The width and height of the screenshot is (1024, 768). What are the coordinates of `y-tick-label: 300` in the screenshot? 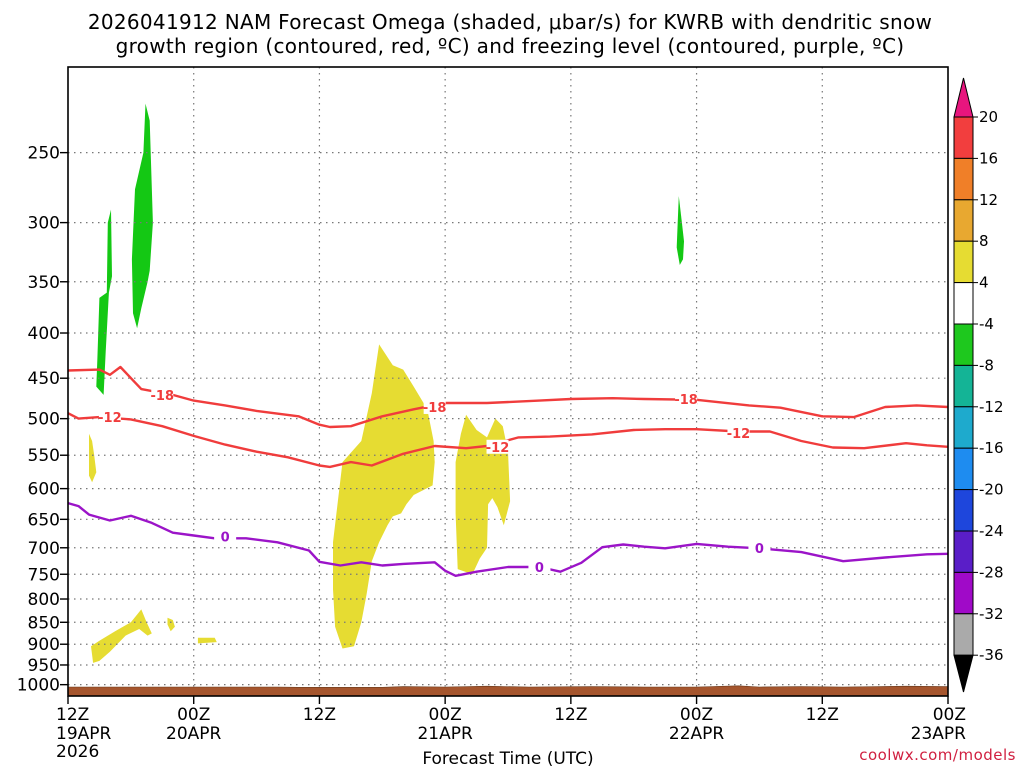 It's located at (44, 224).